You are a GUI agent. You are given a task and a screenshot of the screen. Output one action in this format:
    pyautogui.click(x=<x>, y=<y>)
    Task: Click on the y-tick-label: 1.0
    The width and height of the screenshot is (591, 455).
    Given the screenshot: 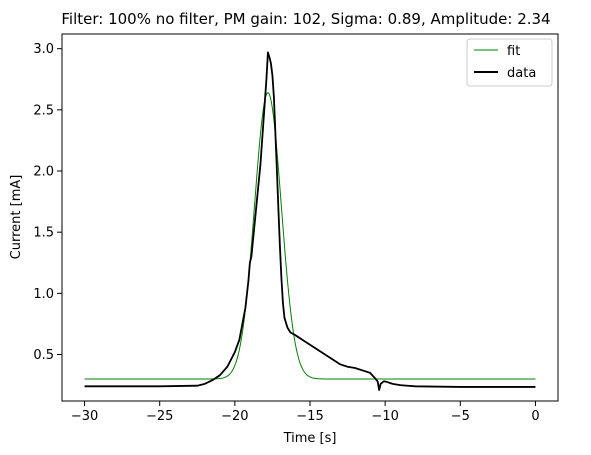 What is the action you would take?
    pyautogui.click(x=43, y=294)
    